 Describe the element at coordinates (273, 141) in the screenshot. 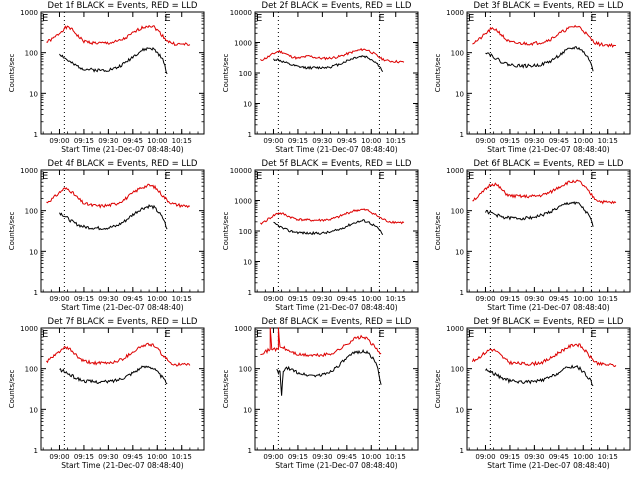

I see `det2f-xtick-label: 09:00` at that location.